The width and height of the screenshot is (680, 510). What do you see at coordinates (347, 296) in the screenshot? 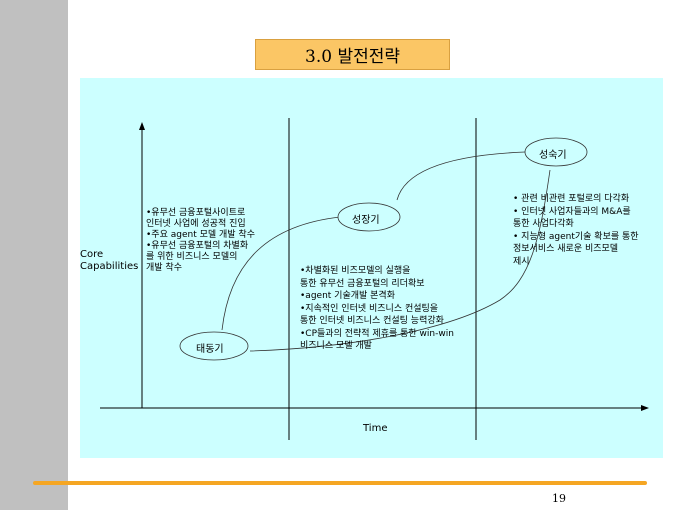
I see `bullet: •agent 기술개발 본격화` at bounding box center [347, 296].